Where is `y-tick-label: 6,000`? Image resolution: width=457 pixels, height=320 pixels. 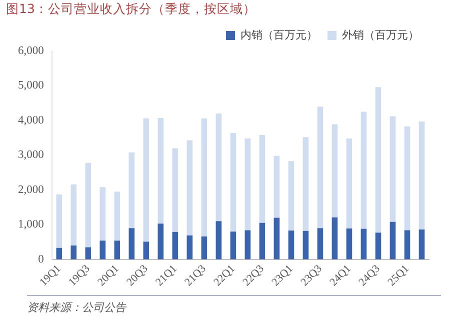
y-tick-label: 6,000 is located at coordinates (31, 51).